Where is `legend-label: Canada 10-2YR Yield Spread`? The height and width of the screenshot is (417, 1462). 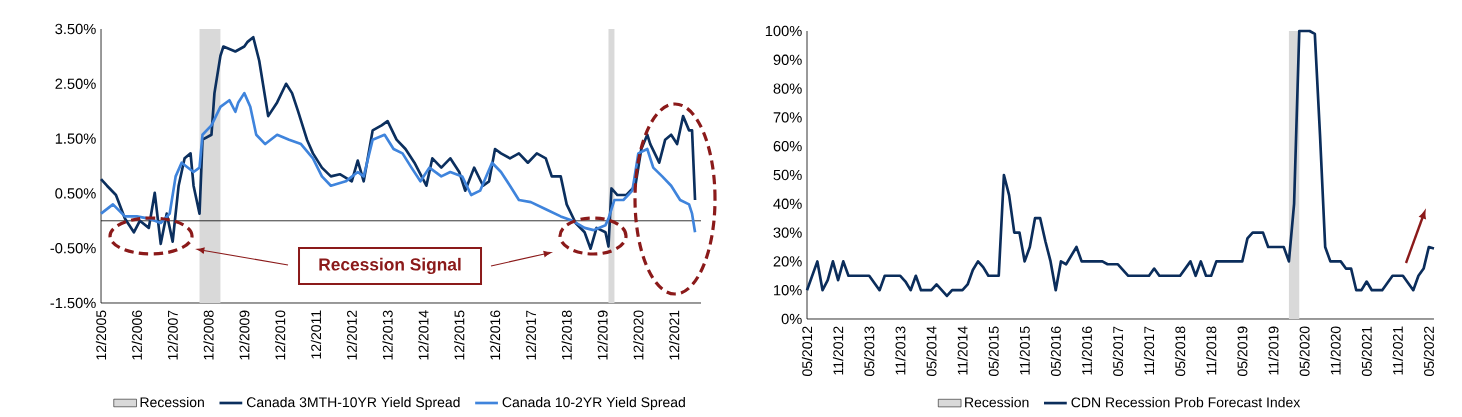
legend-label: Canada 10-2YR Yield Spread is located at coordinates (593, 403).